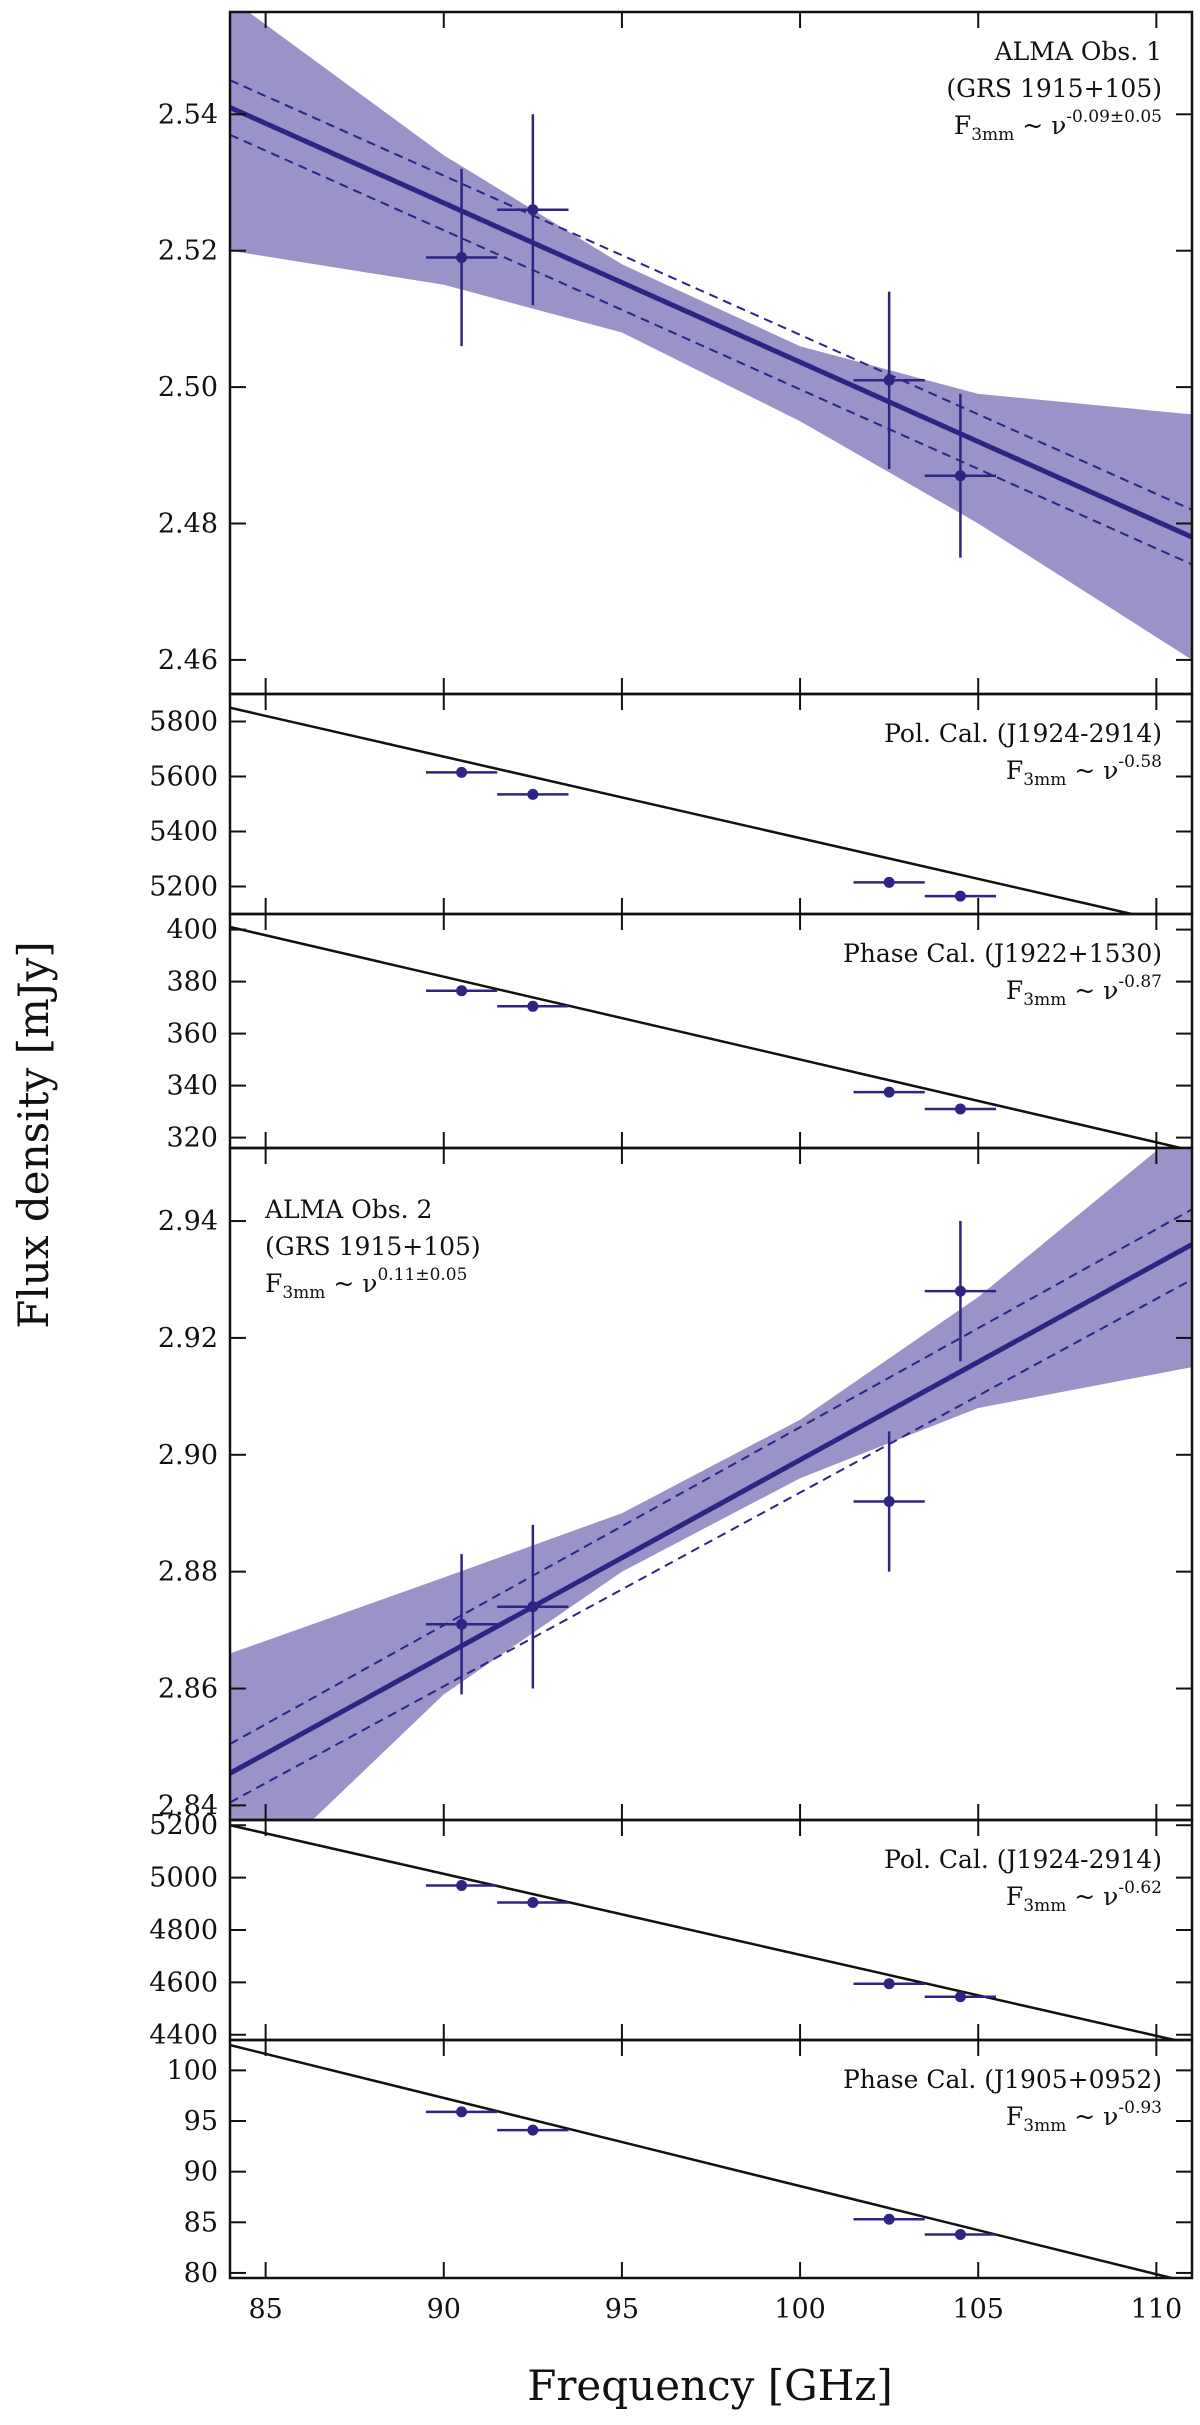 The image size is (1200, 2425). What do you see at coordinates (1140, 2108) in the screenshot?
I see `spectral-index: -0.93` at bounding box center [1140, 2108].